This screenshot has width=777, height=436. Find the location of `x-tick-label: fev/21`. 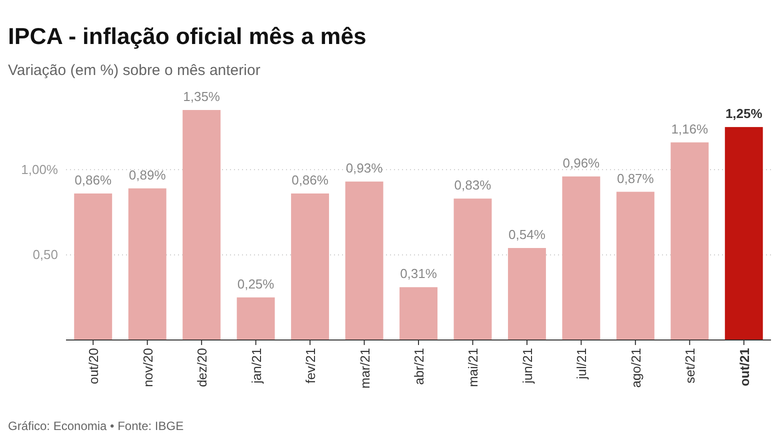

x-tick-label: fev/21 is located at coordinates (310, 366).